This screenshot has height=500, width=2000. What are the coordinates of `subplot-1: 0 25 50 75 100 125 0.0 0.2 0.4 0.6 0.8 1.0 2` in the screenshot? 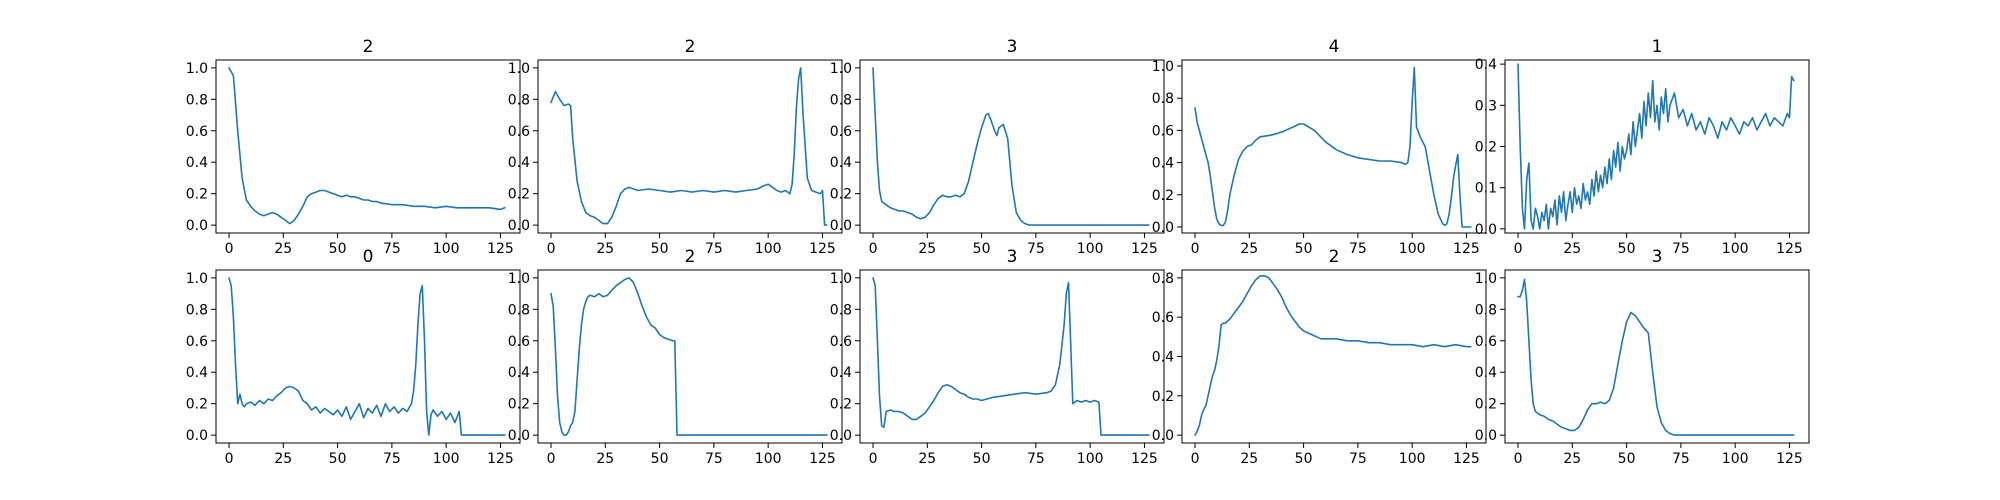 It's located at (353, 147).